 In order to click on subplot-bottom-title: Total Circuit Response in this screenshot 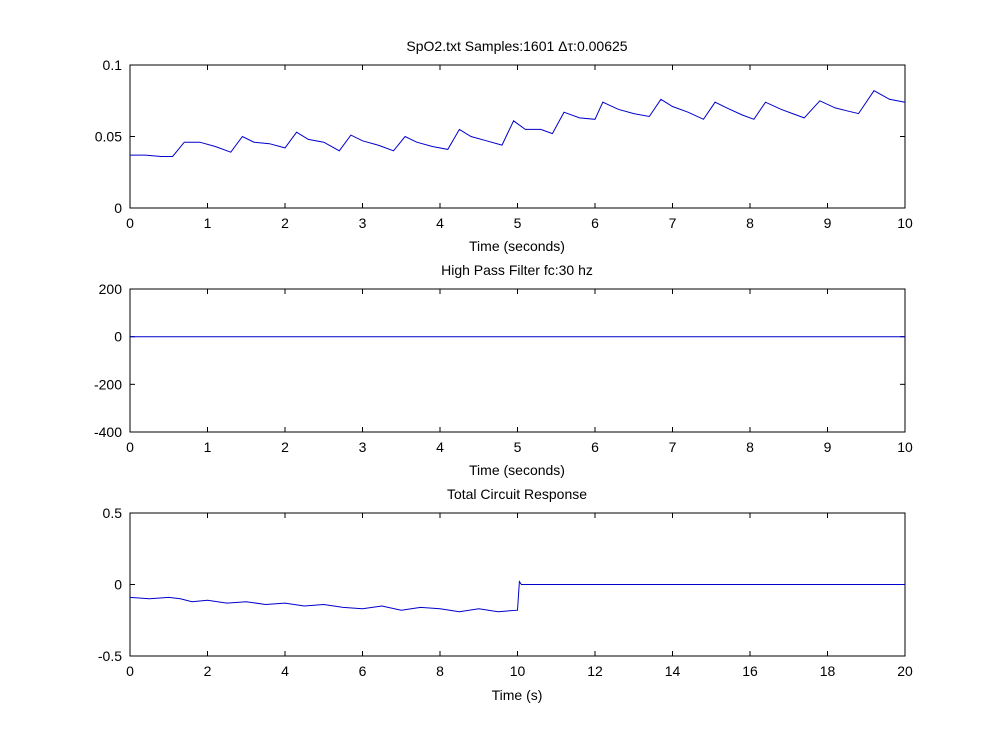, I will do `click(517, 494)`.